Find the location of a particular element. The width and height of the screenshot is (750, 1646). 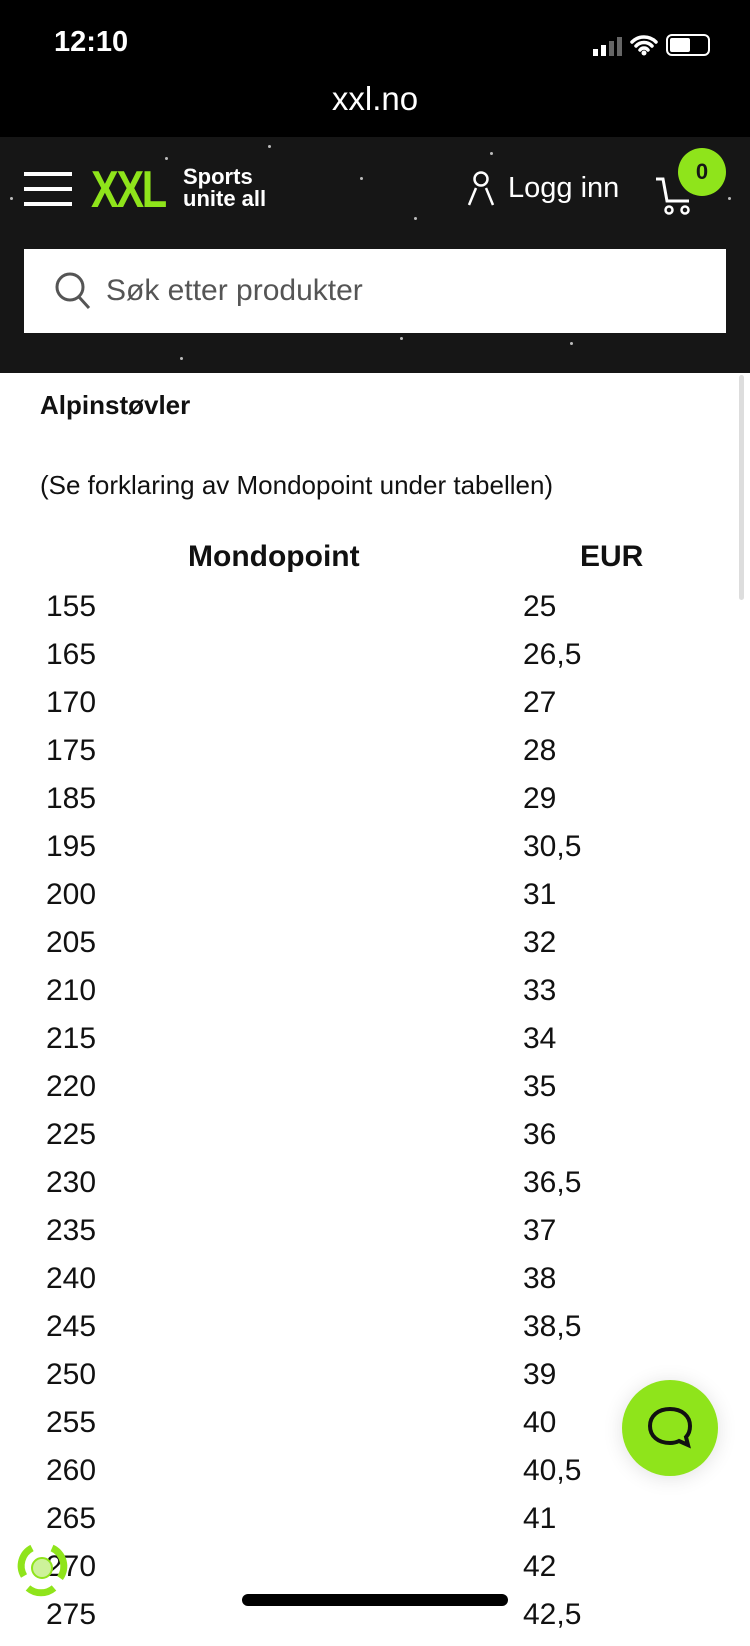

mondopoint-cell: 275 is located at coordinates (71, 1614).